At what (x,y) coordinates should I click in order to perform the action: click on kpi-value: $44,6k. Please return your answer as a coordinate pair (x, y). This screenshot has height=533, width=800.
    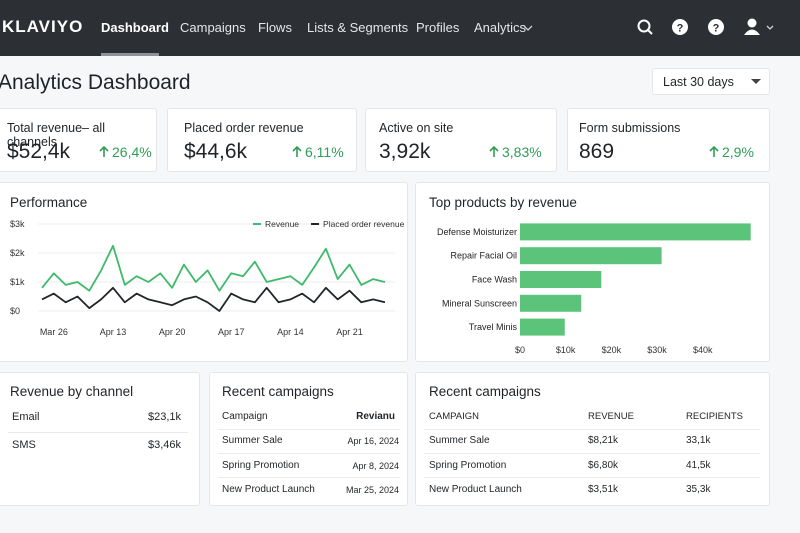
    Looking at the image, I should click on (216, 151).